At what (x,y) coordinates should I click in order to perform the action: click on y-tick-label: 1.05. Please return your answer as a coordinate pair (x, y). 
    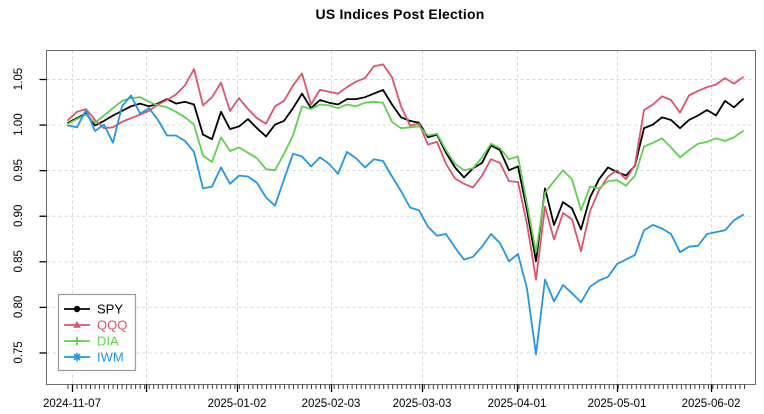
    Looking at the image, I should click on (19, 79).